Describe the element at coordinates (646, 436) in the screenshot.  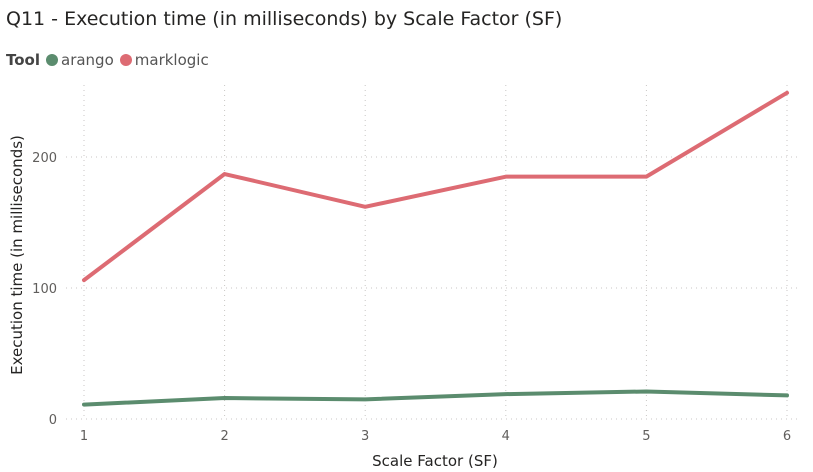
I see `x-tick-label: 5` at that location.